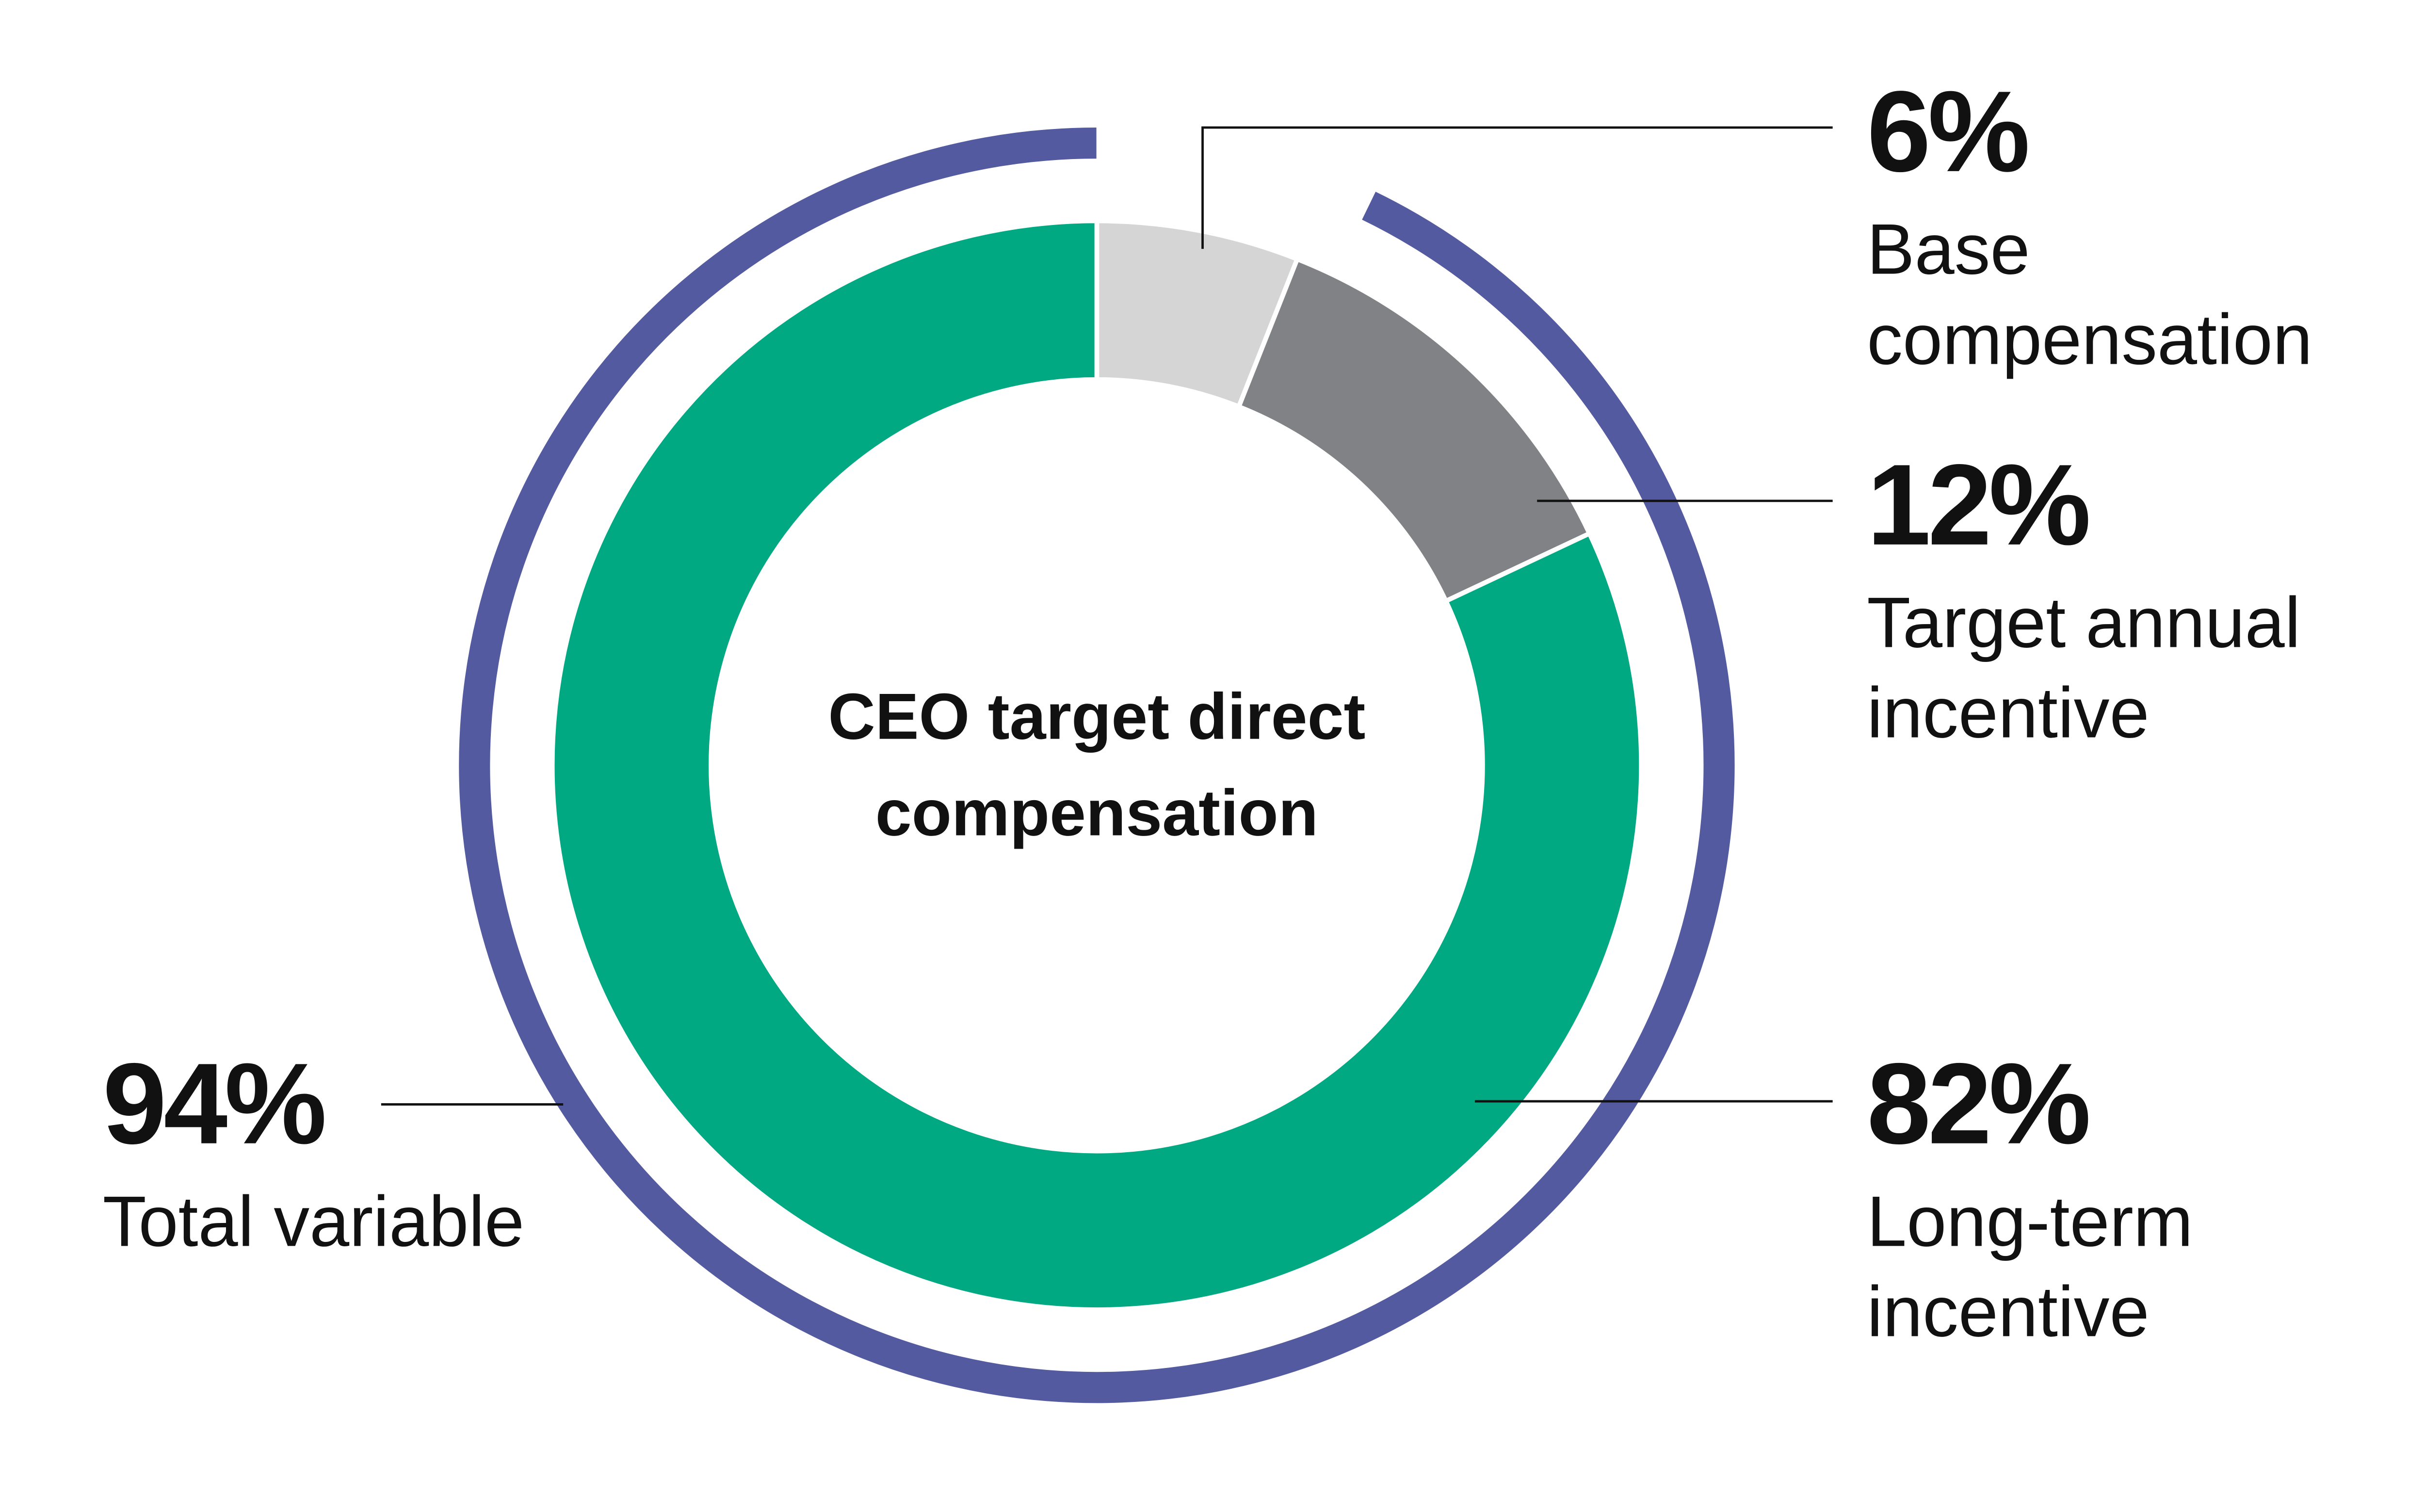 Image resolution: width=2425 pixels, height=1512 pixels. What do you see at coordinates (2089, 294) in the screenshot?
I see `category-label: Base compensation` at bounding box center [2089, 294].